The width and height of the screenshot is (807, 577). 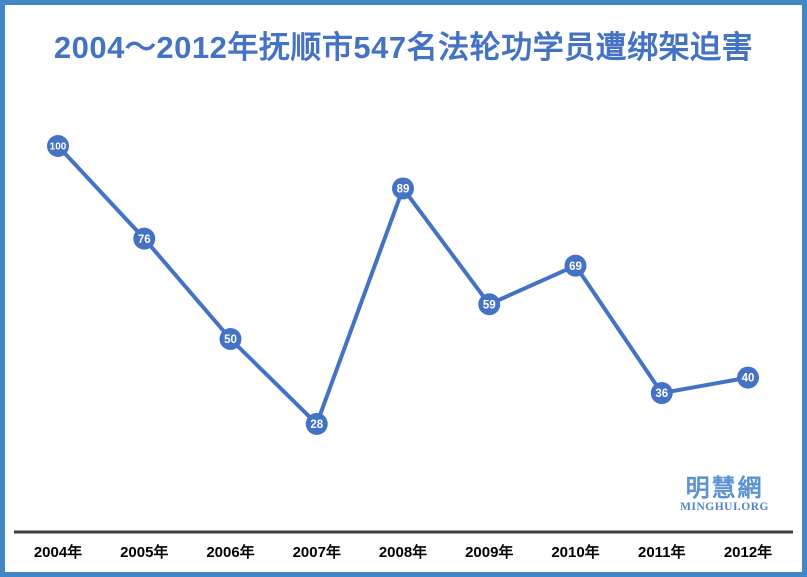 I want to click on data-point-label: 50, so click(x=230, y=340).